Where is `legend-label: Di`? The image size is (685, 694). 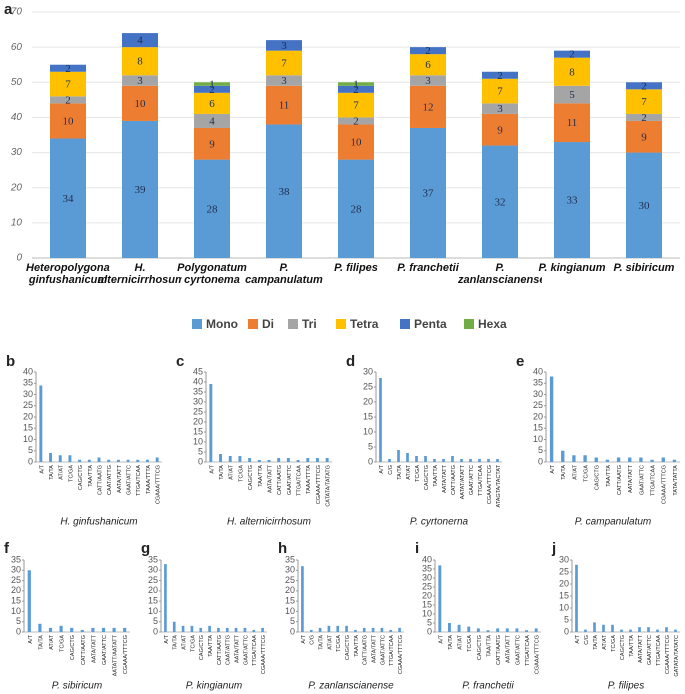 legend-label: Di is located at coordinates (268, 324).